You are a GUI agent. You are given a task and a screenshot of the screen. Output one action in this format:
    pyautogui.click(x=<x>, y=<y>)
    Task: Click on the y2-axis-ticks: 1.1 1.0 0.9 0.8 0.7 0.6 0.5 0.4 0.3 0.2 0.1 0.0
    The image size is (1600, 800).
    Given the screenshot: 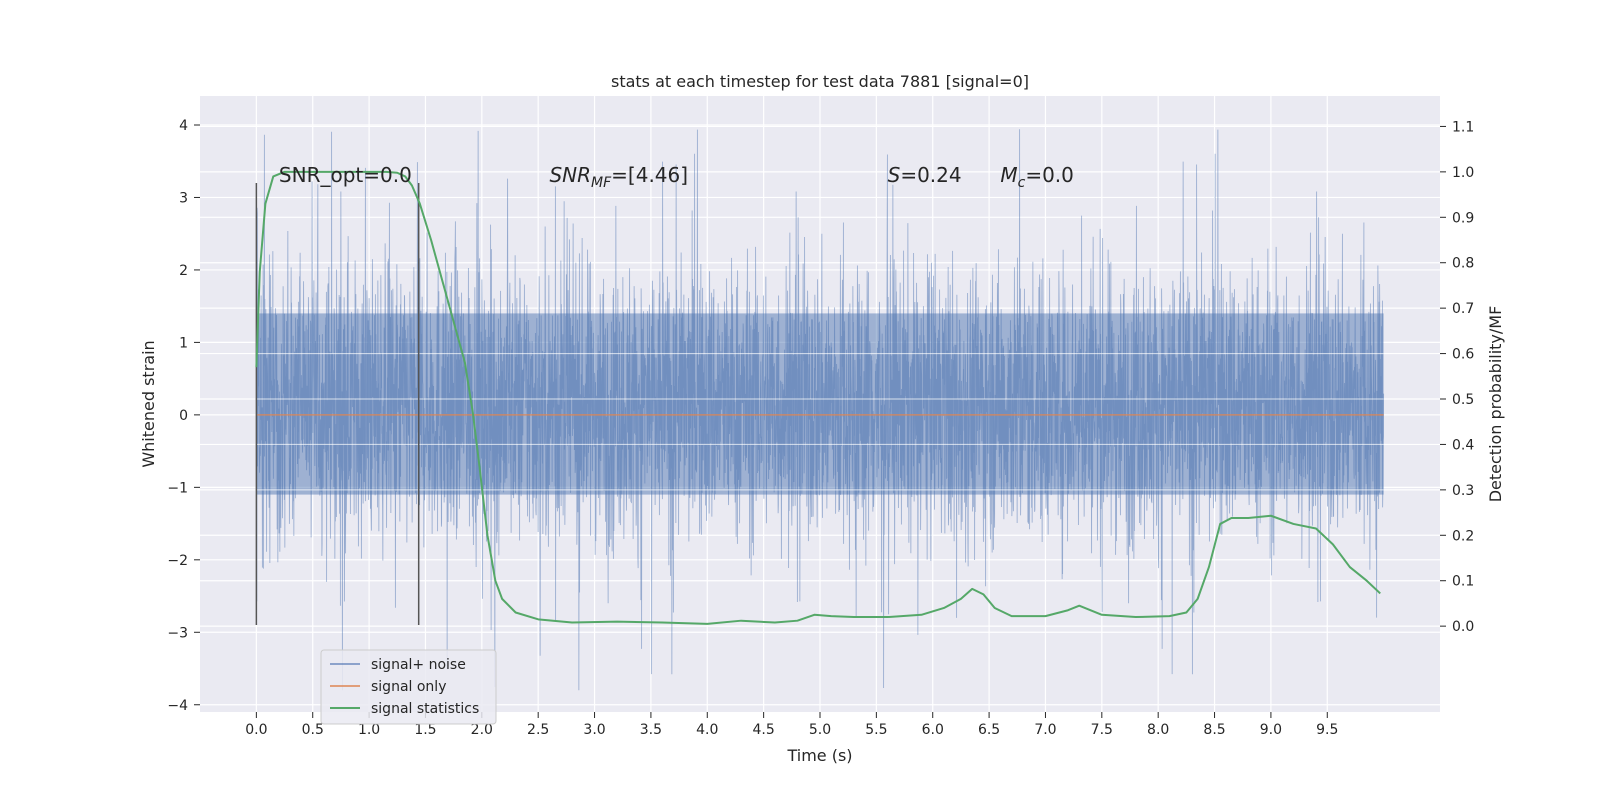 What is the action you would take?
    pyautogui.click(x=1457, y=377)
    